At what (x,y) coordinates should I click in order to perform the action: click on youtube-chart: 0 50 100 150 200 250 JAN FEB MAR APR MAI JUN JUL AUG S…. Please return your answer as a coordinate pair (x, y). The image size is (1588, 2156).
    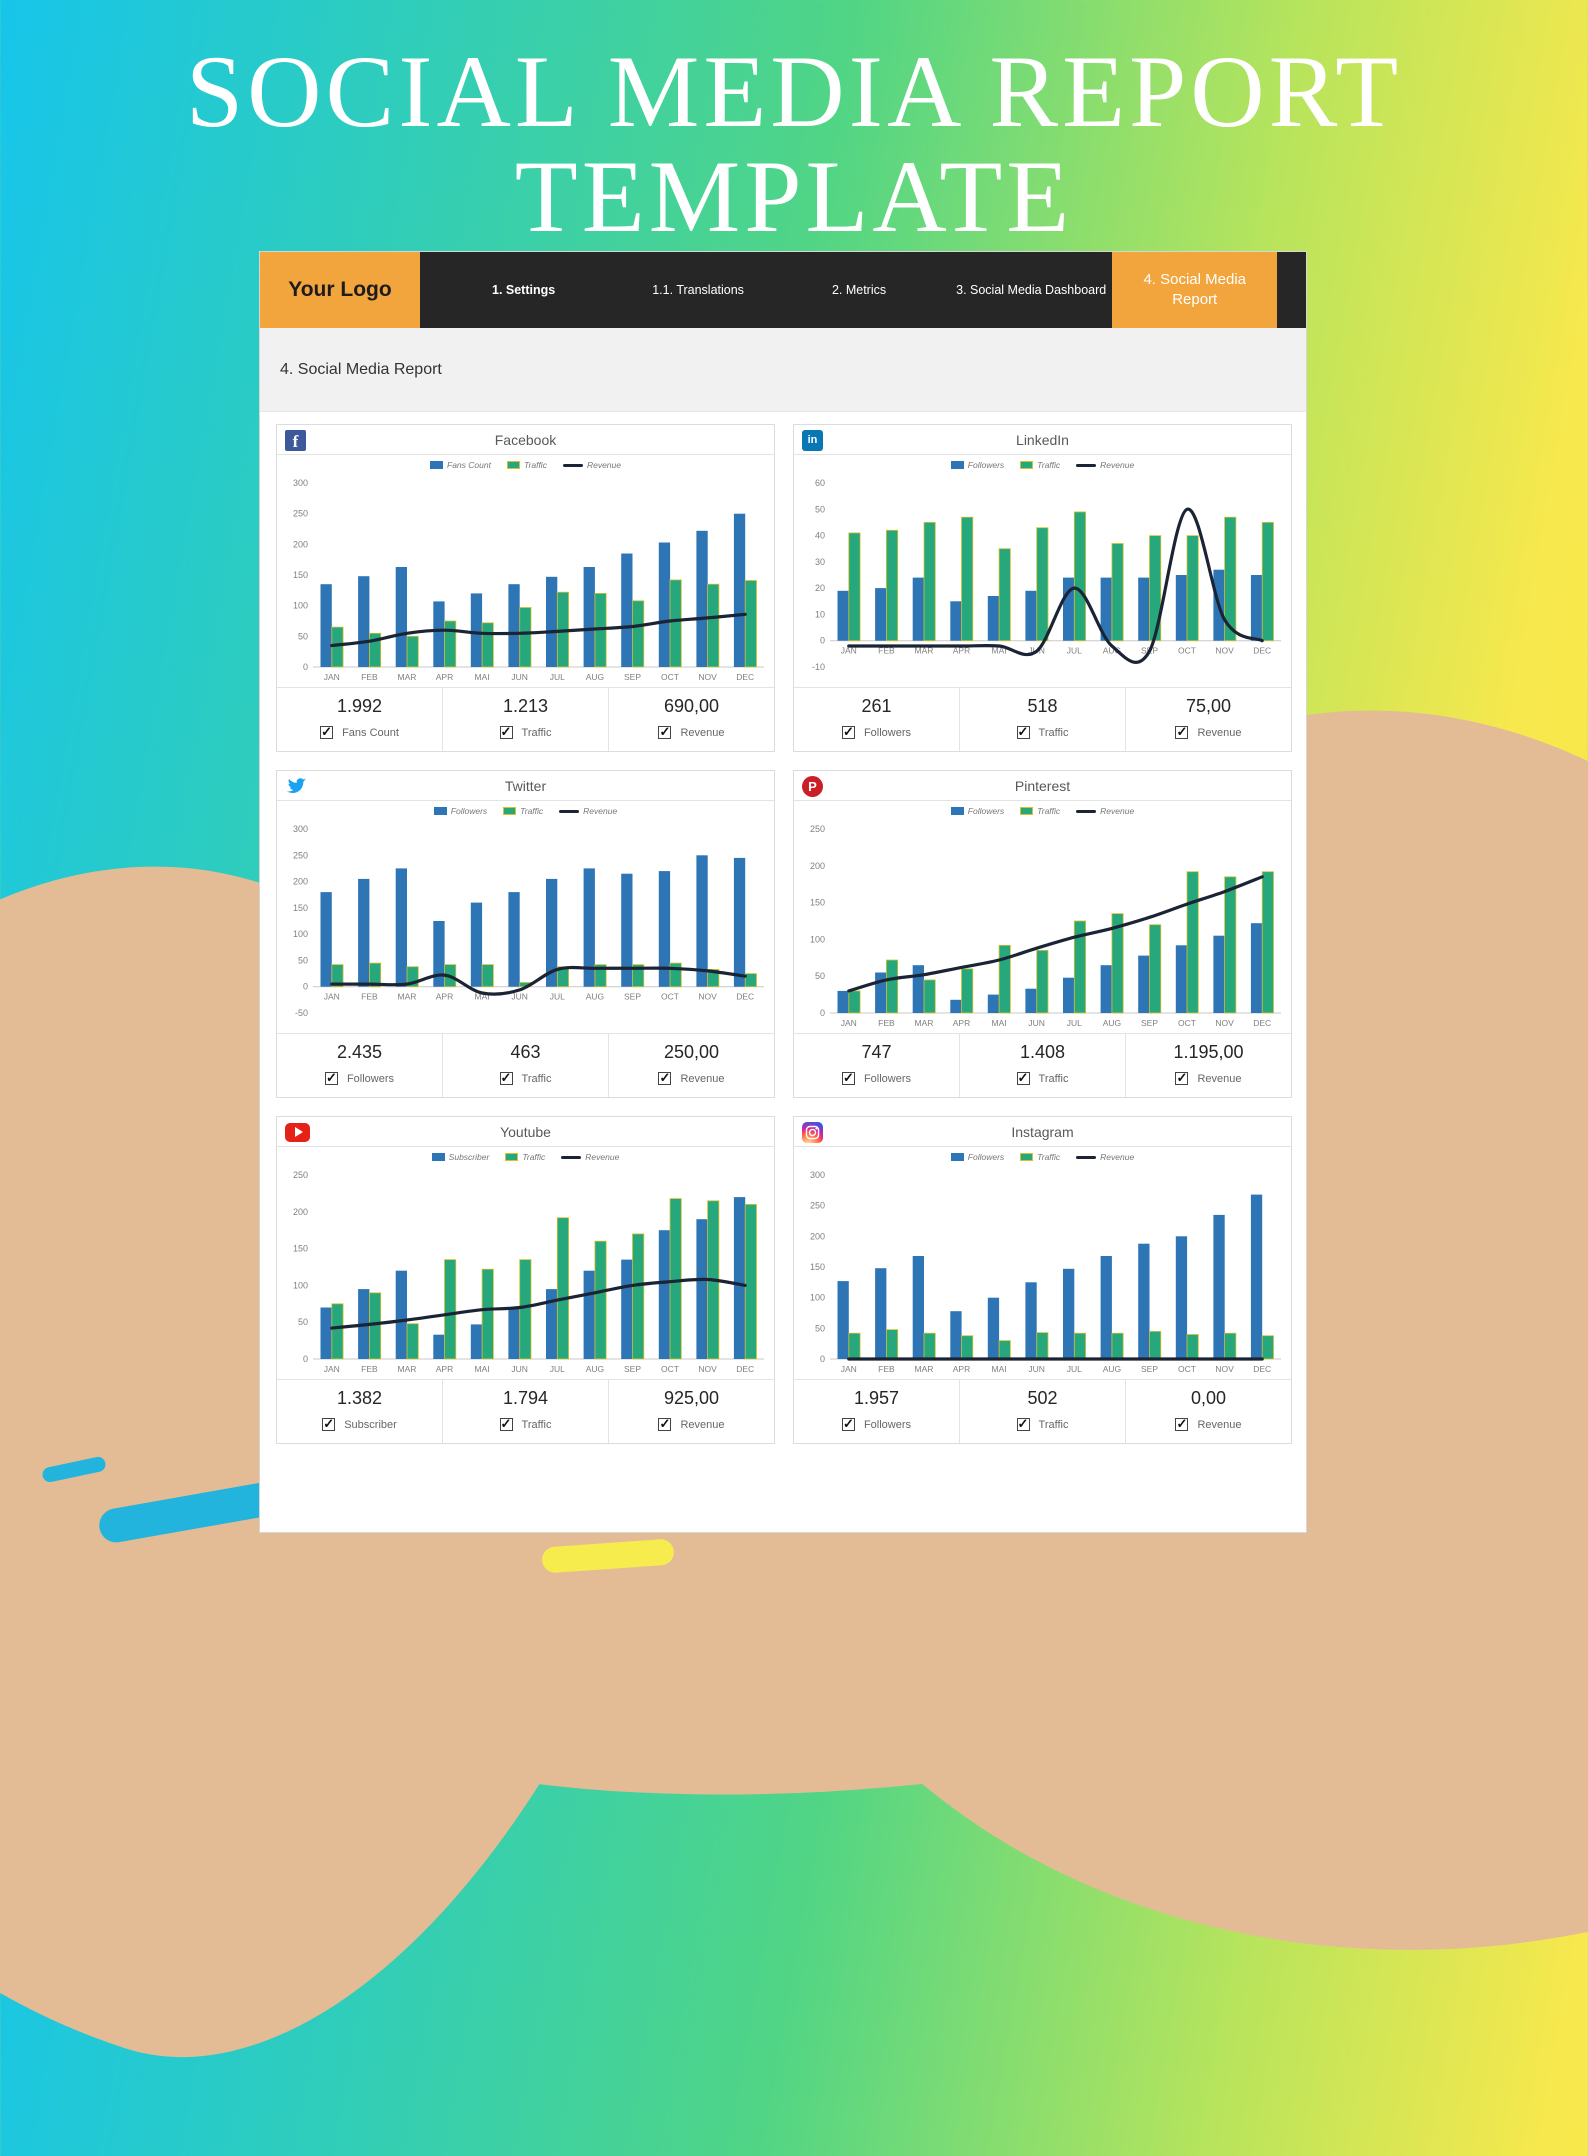
    Looking at the image, I should click on (525, 1273).